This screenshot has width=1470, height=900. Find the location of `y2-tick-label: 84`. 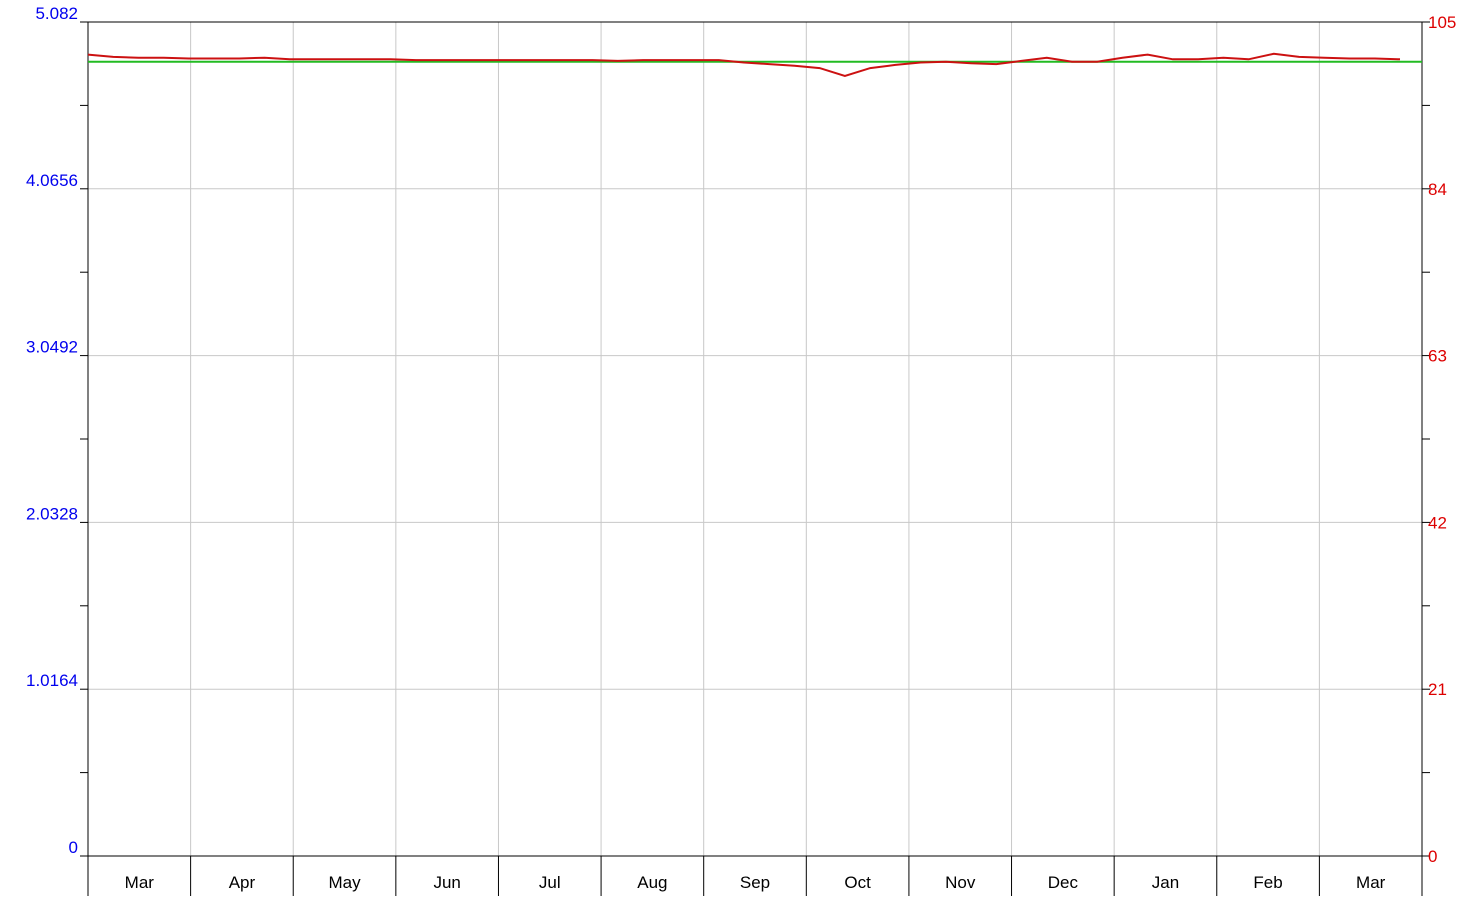

y2-tick-label: 84 is located at coordinates (1437, 189).